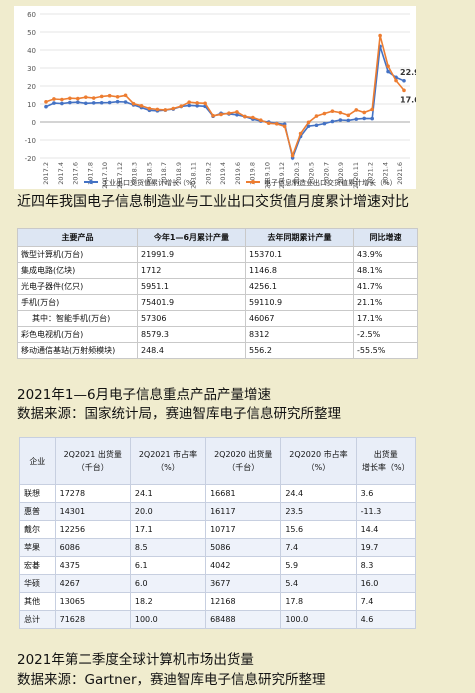 This screenshot has height=693, width=475. Describe the element at coordinates (356, 175) in the screenshot. I see `x-tick-label: 2020.11` at that location.